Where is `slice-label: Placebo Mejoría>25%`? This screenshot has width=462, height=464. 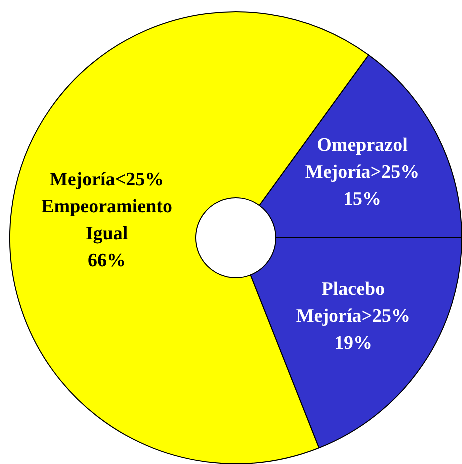 slice-label: Placebo Mejoría>25% is located at coordinates (353, 303).